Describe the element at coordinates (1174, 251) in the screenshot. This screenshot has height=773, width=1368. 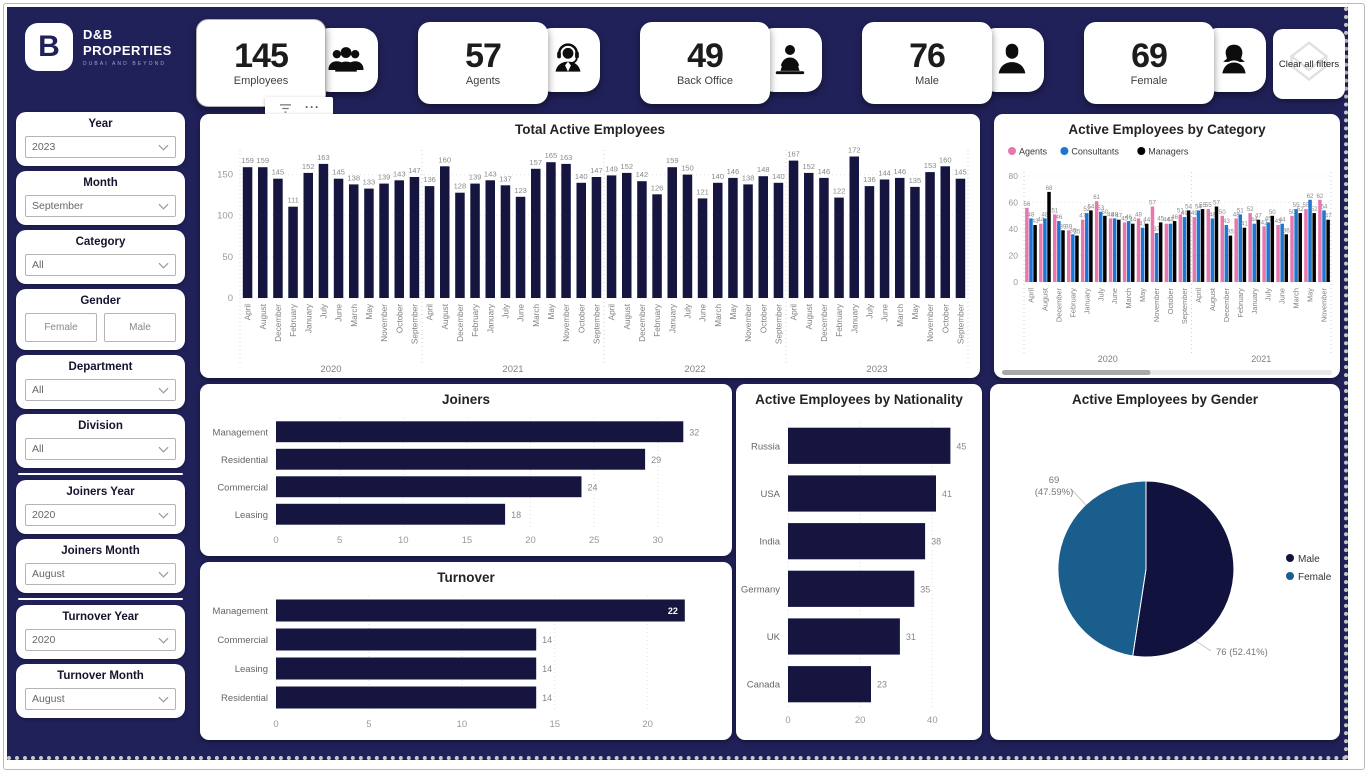
I see `bar-managers-october-2020` at that location.